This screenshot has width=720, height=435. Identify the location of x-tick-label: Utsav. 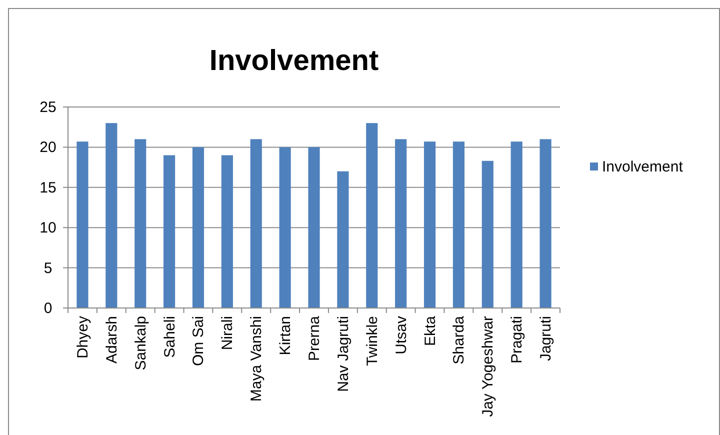
(401, 335).